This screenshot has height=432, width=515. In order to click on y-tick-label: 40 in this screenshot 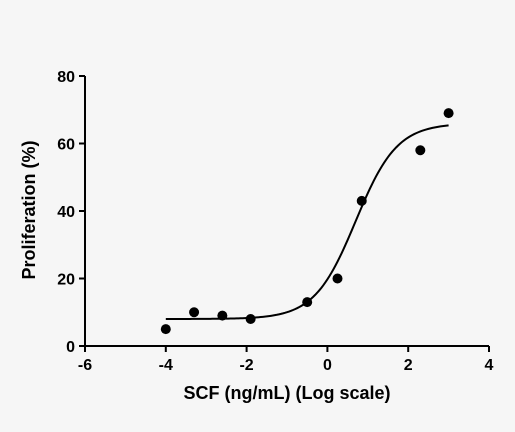, I will do `click(66, 212)`.